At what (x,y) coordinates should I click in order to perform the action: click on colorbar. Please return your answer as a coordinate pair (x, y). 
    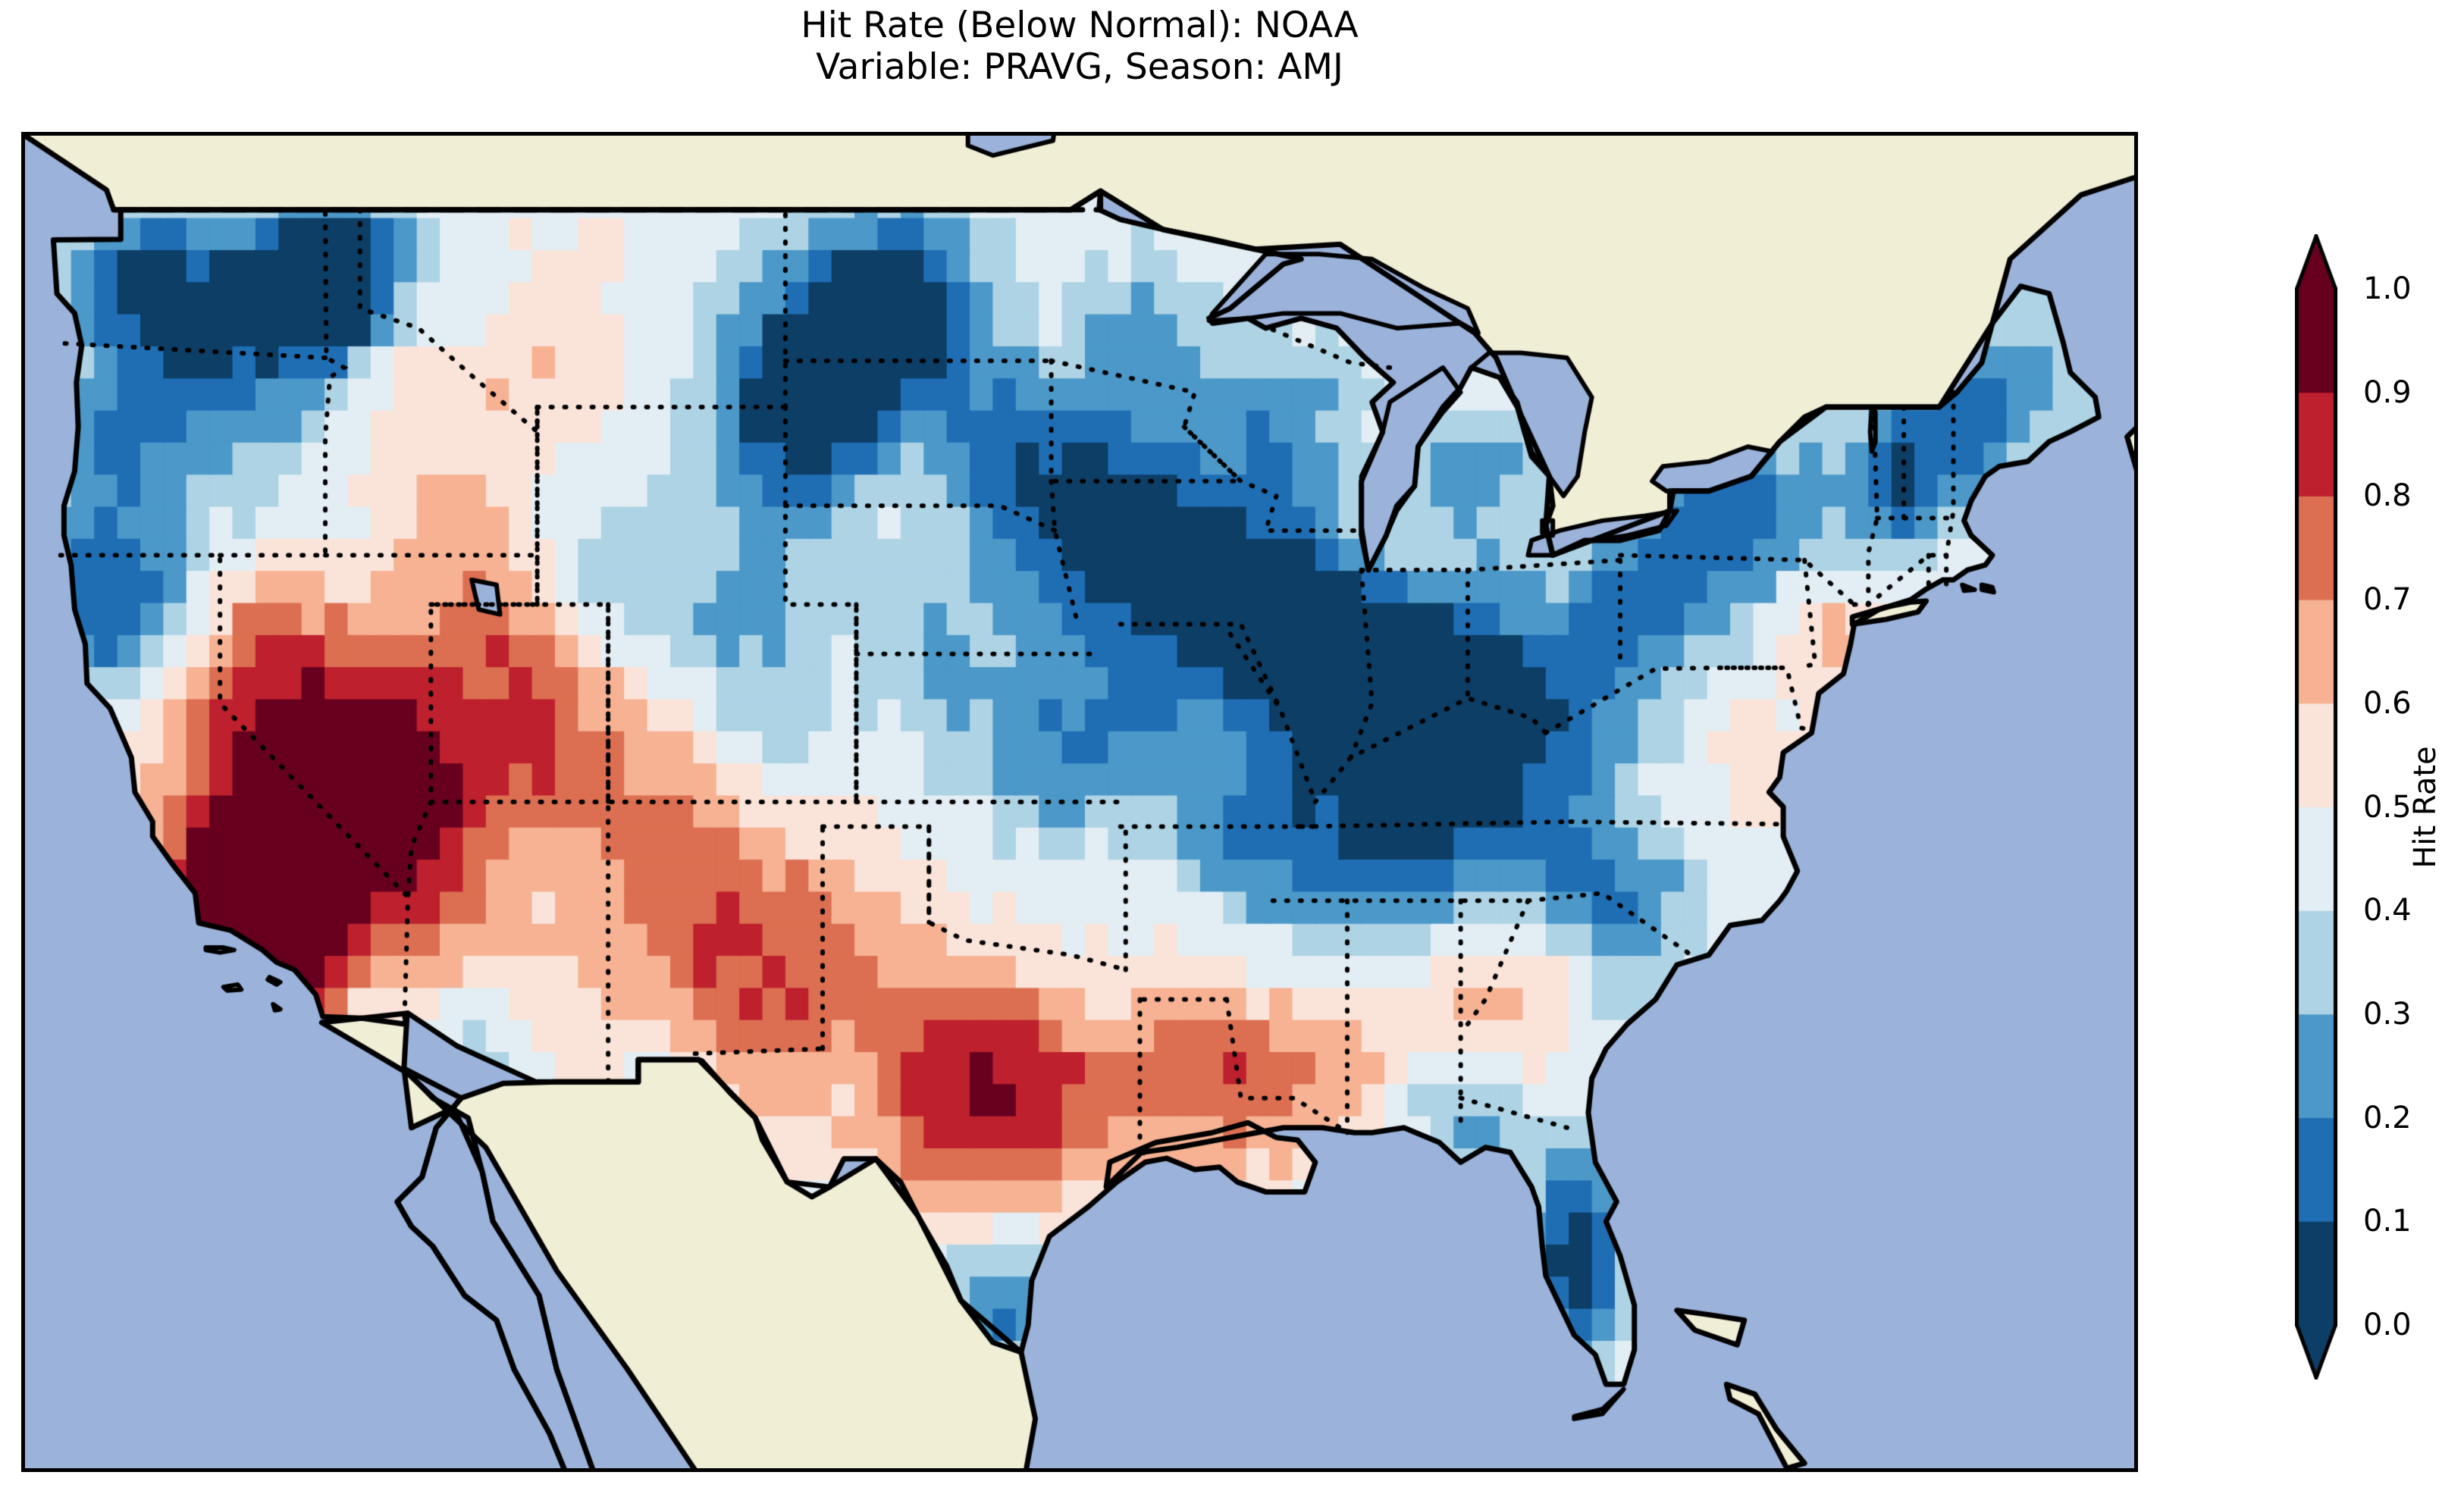
    Looking at the image, I should click on (2316, 807).